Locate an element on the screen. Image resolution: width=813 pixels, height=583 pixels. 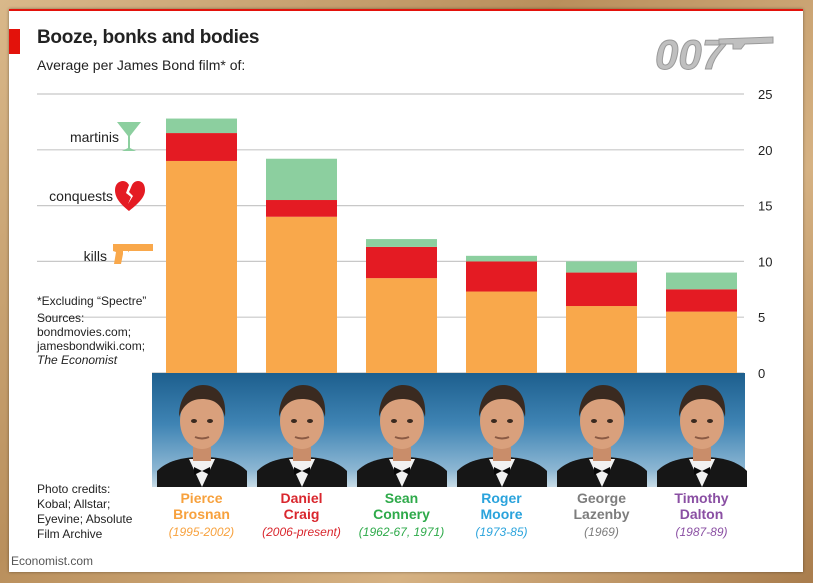
broken-heart-icon is located at coordinates (130, 196).